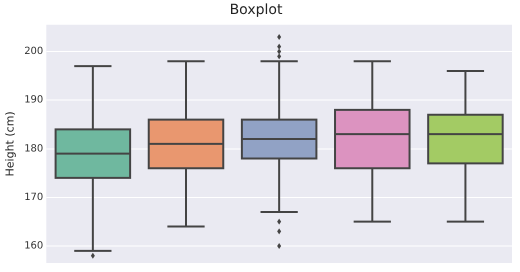  What do you see at coordinates (256, 10) in the screenshot?
I see `chart-title: Boxplot` at bounding box center [256, 10].